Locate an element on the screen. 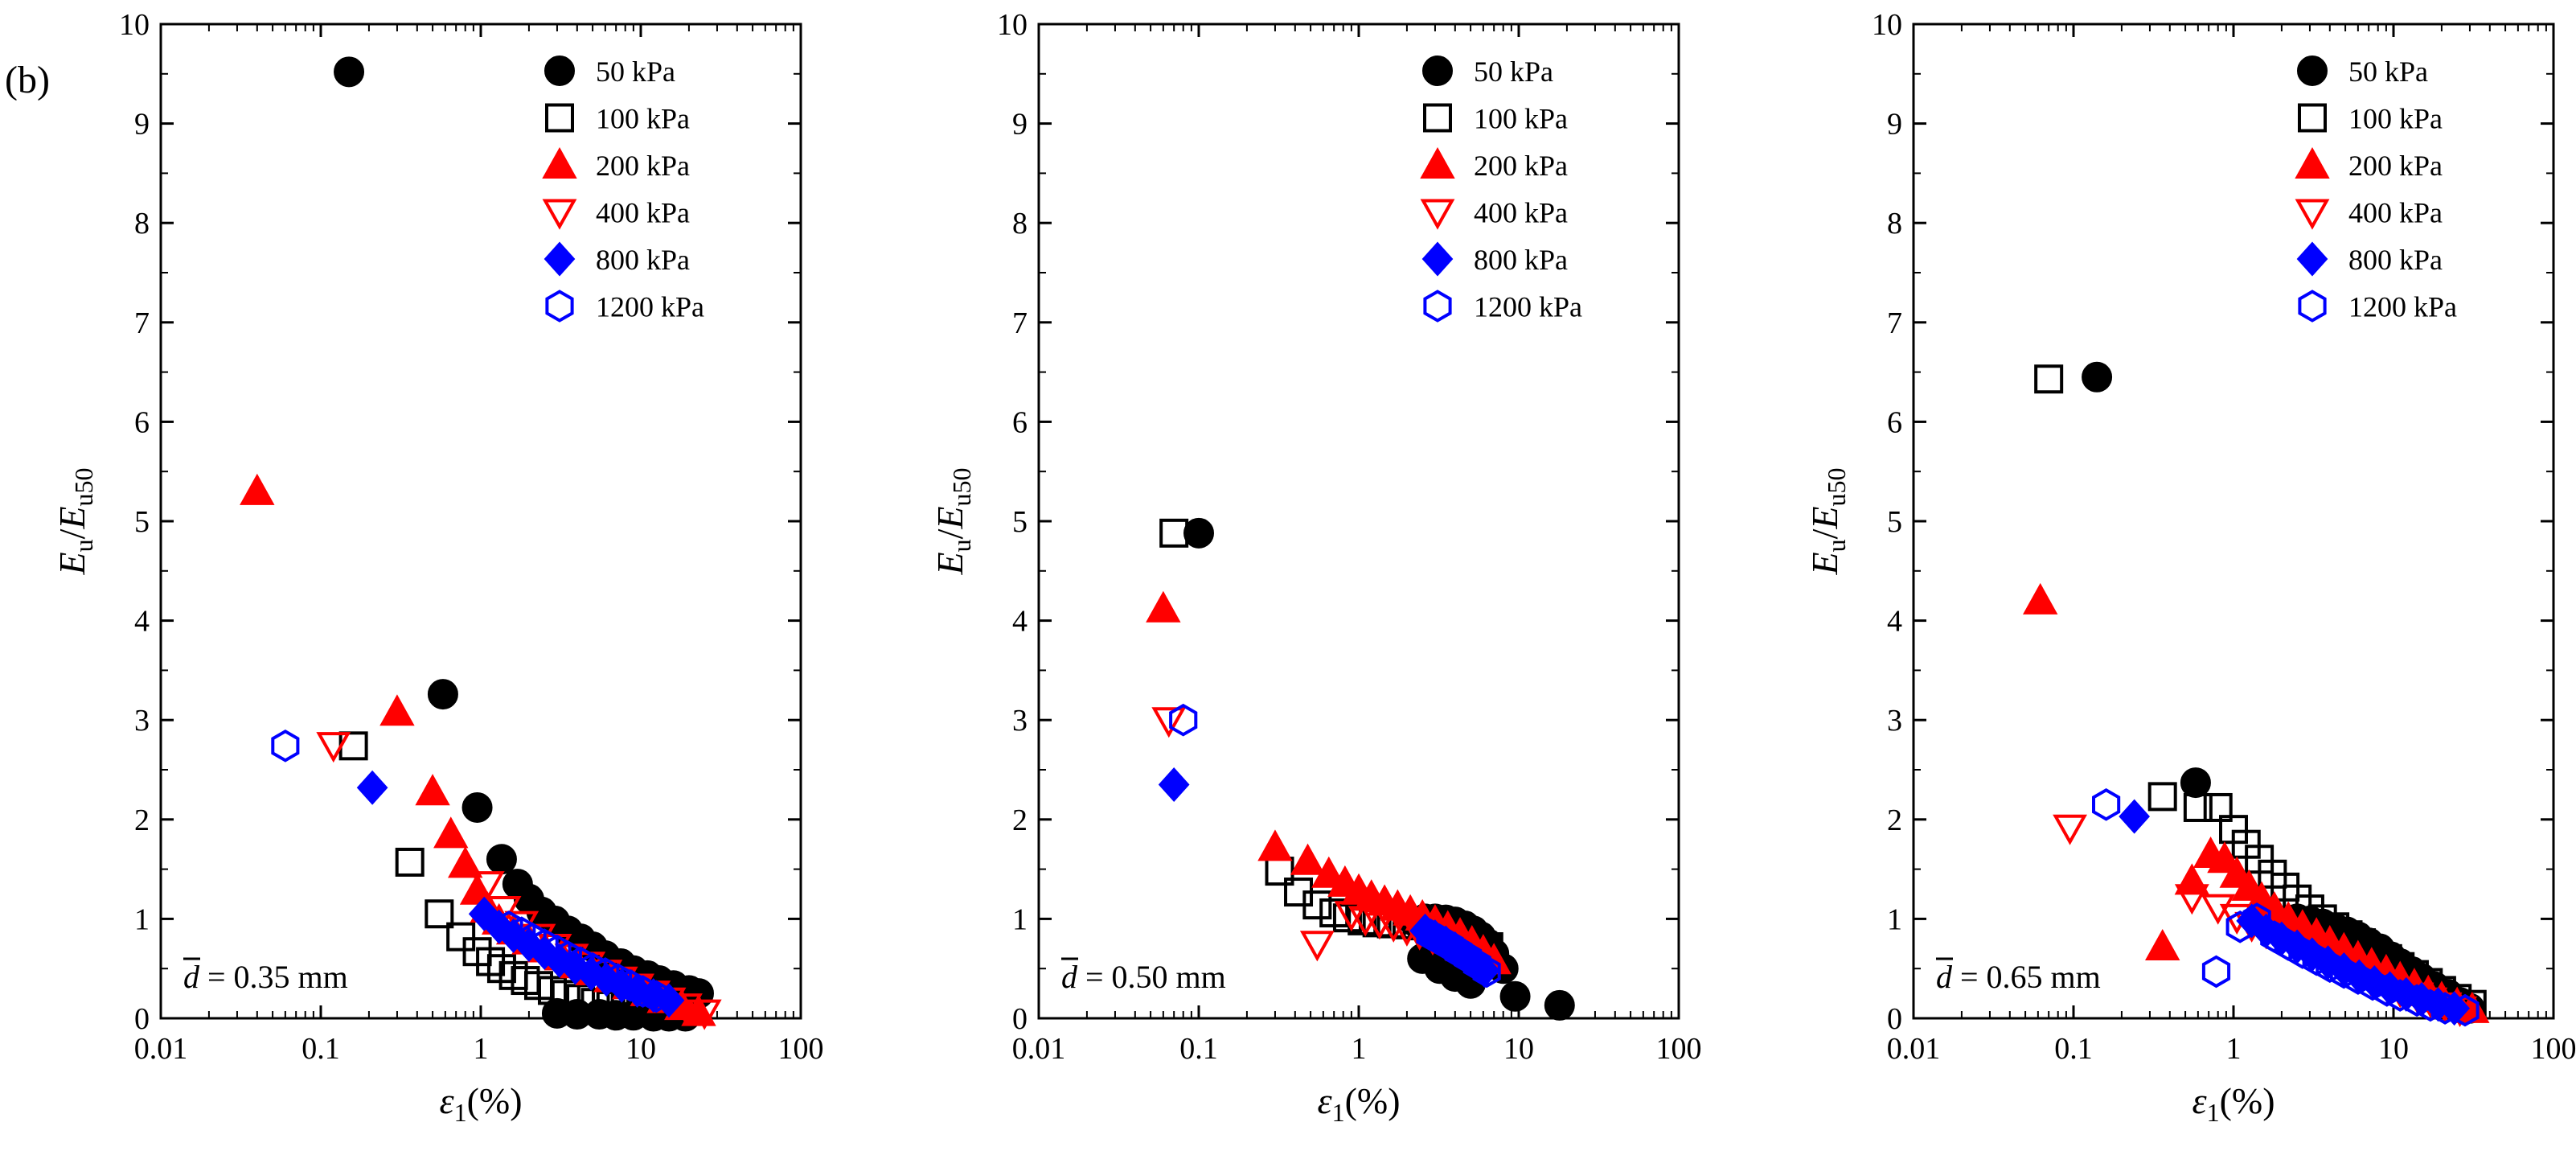 This screenshot has width=2576, height=1151. y-tick-label: 4 is located at coordinates (1020, 622).